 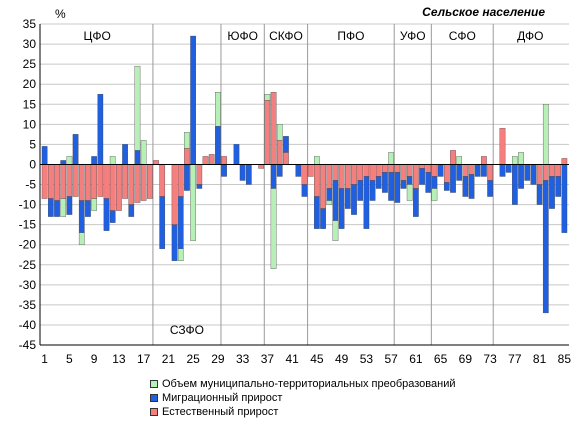 I want to click on y-tick-label: -30, so click(x=28, y=285).